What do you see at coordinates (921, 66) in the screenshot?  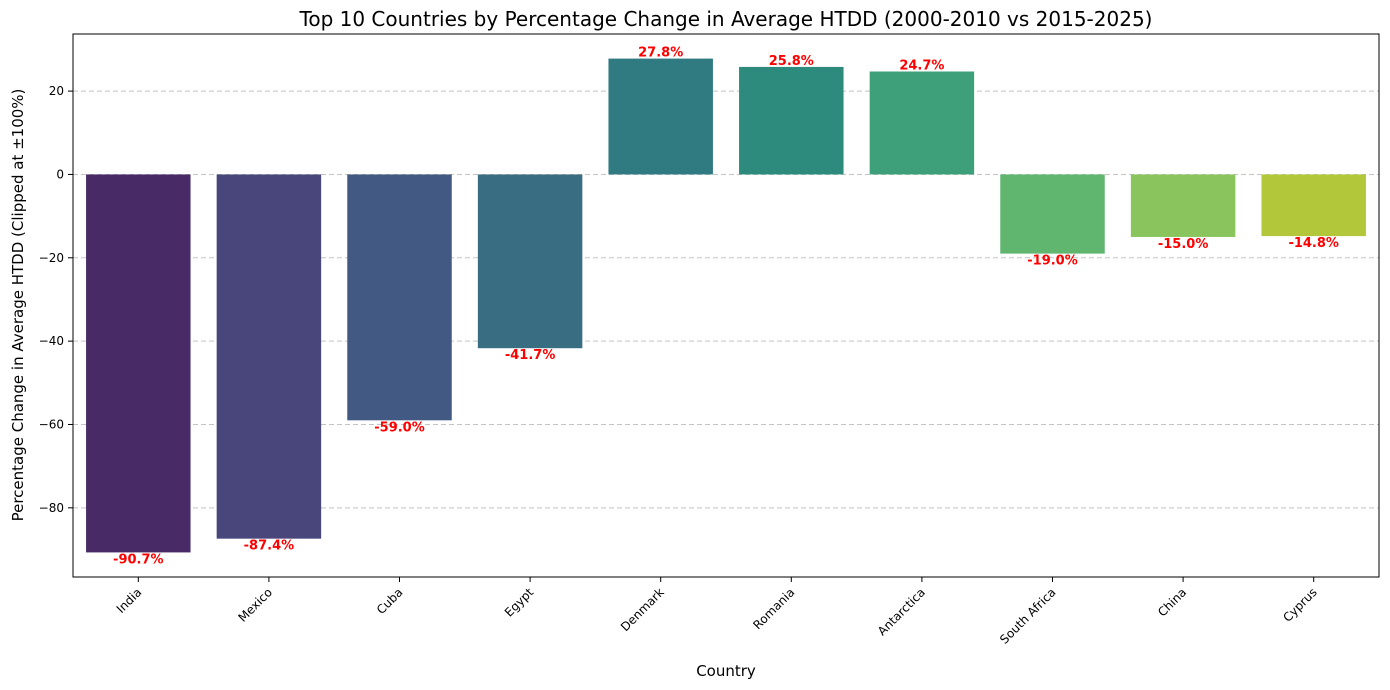 I see `data-label: 24.7%` at bounding box center [921, 66].